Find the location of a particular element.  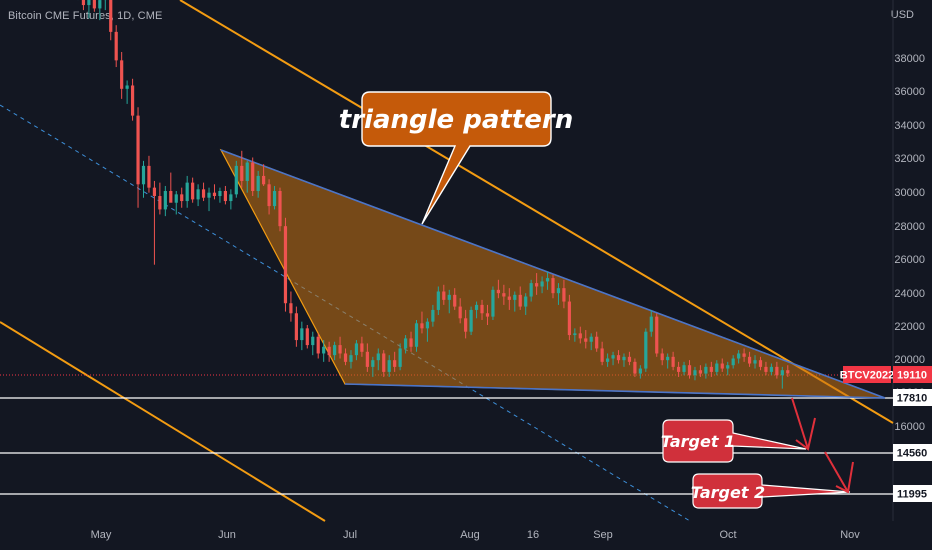

x-tick: Aug is located at coordinates (470, 535).